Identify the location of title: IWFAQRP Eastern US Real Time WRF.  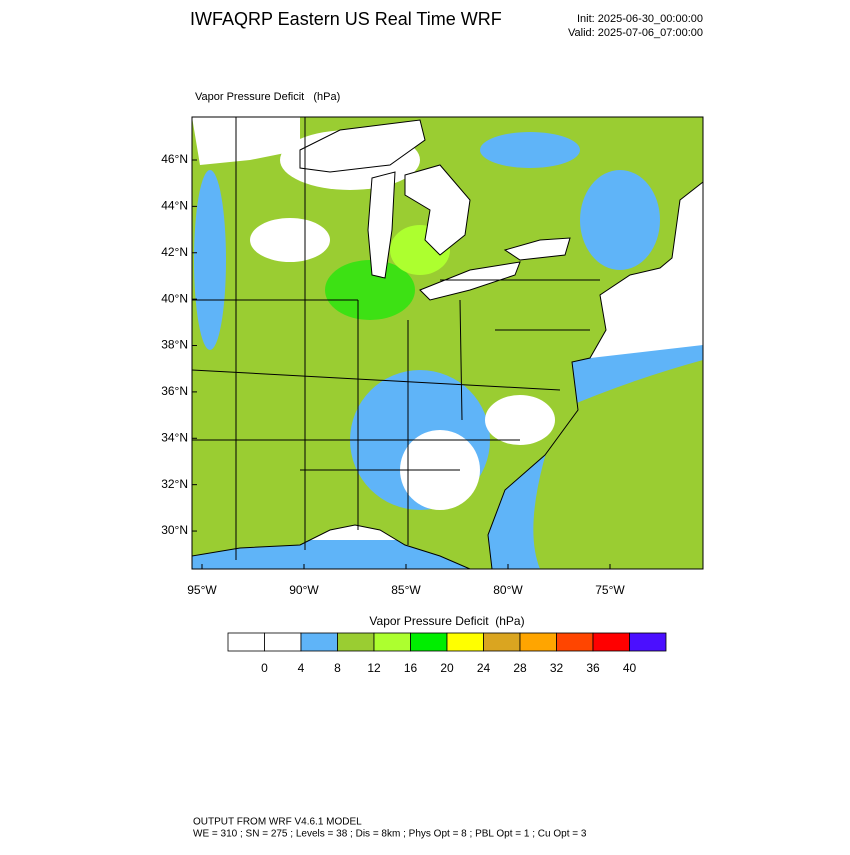
(346, 19).